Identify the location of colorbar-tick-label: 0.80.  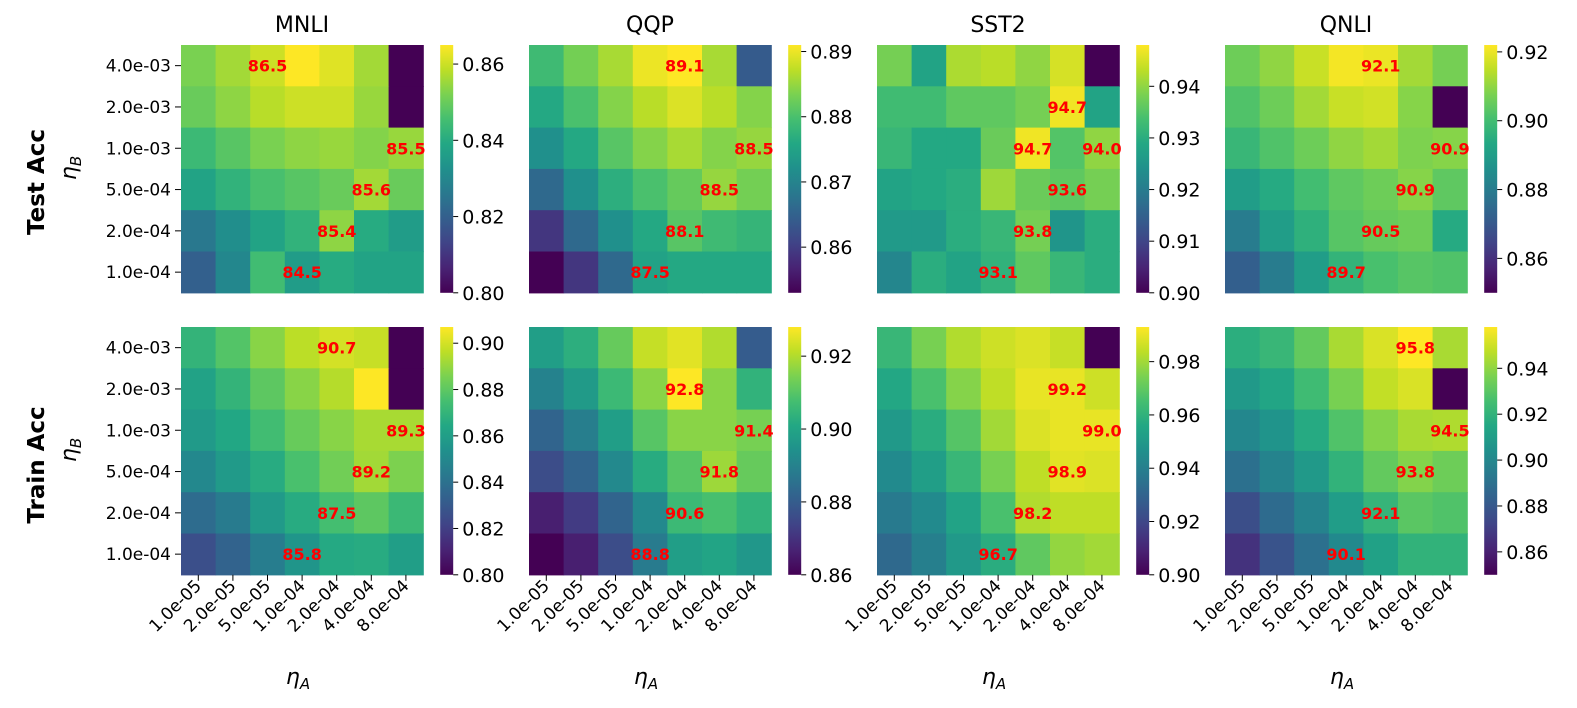
(483, 576).